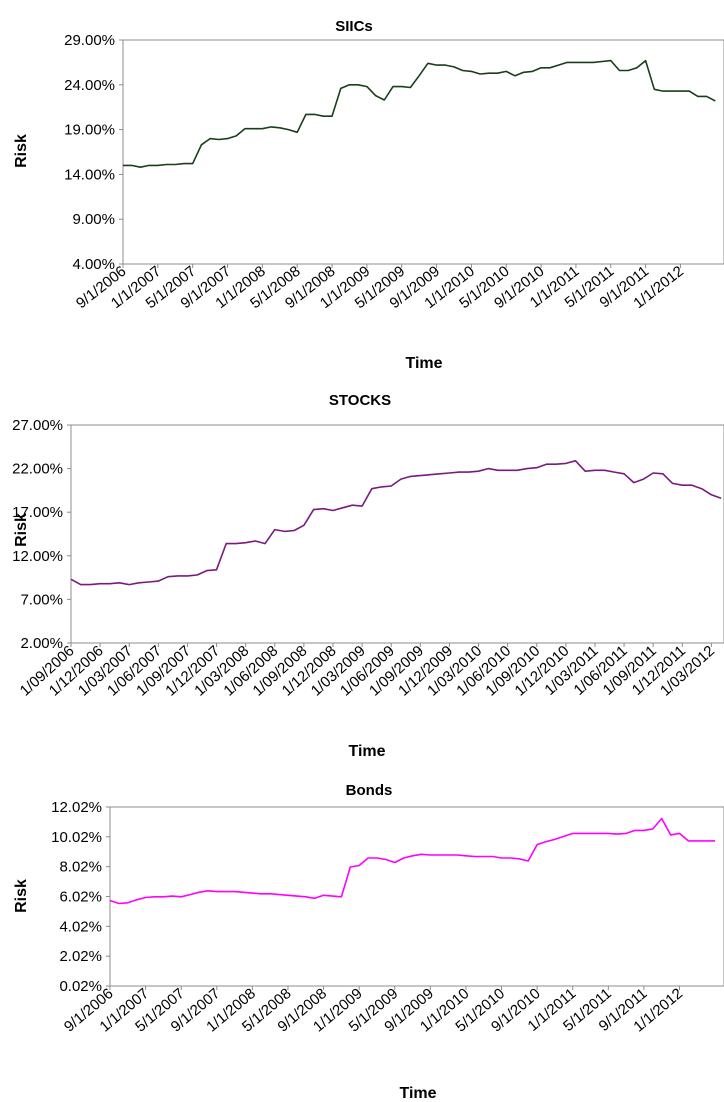  I want to click on y-tick-label: 10.02%, so click(76, 837).